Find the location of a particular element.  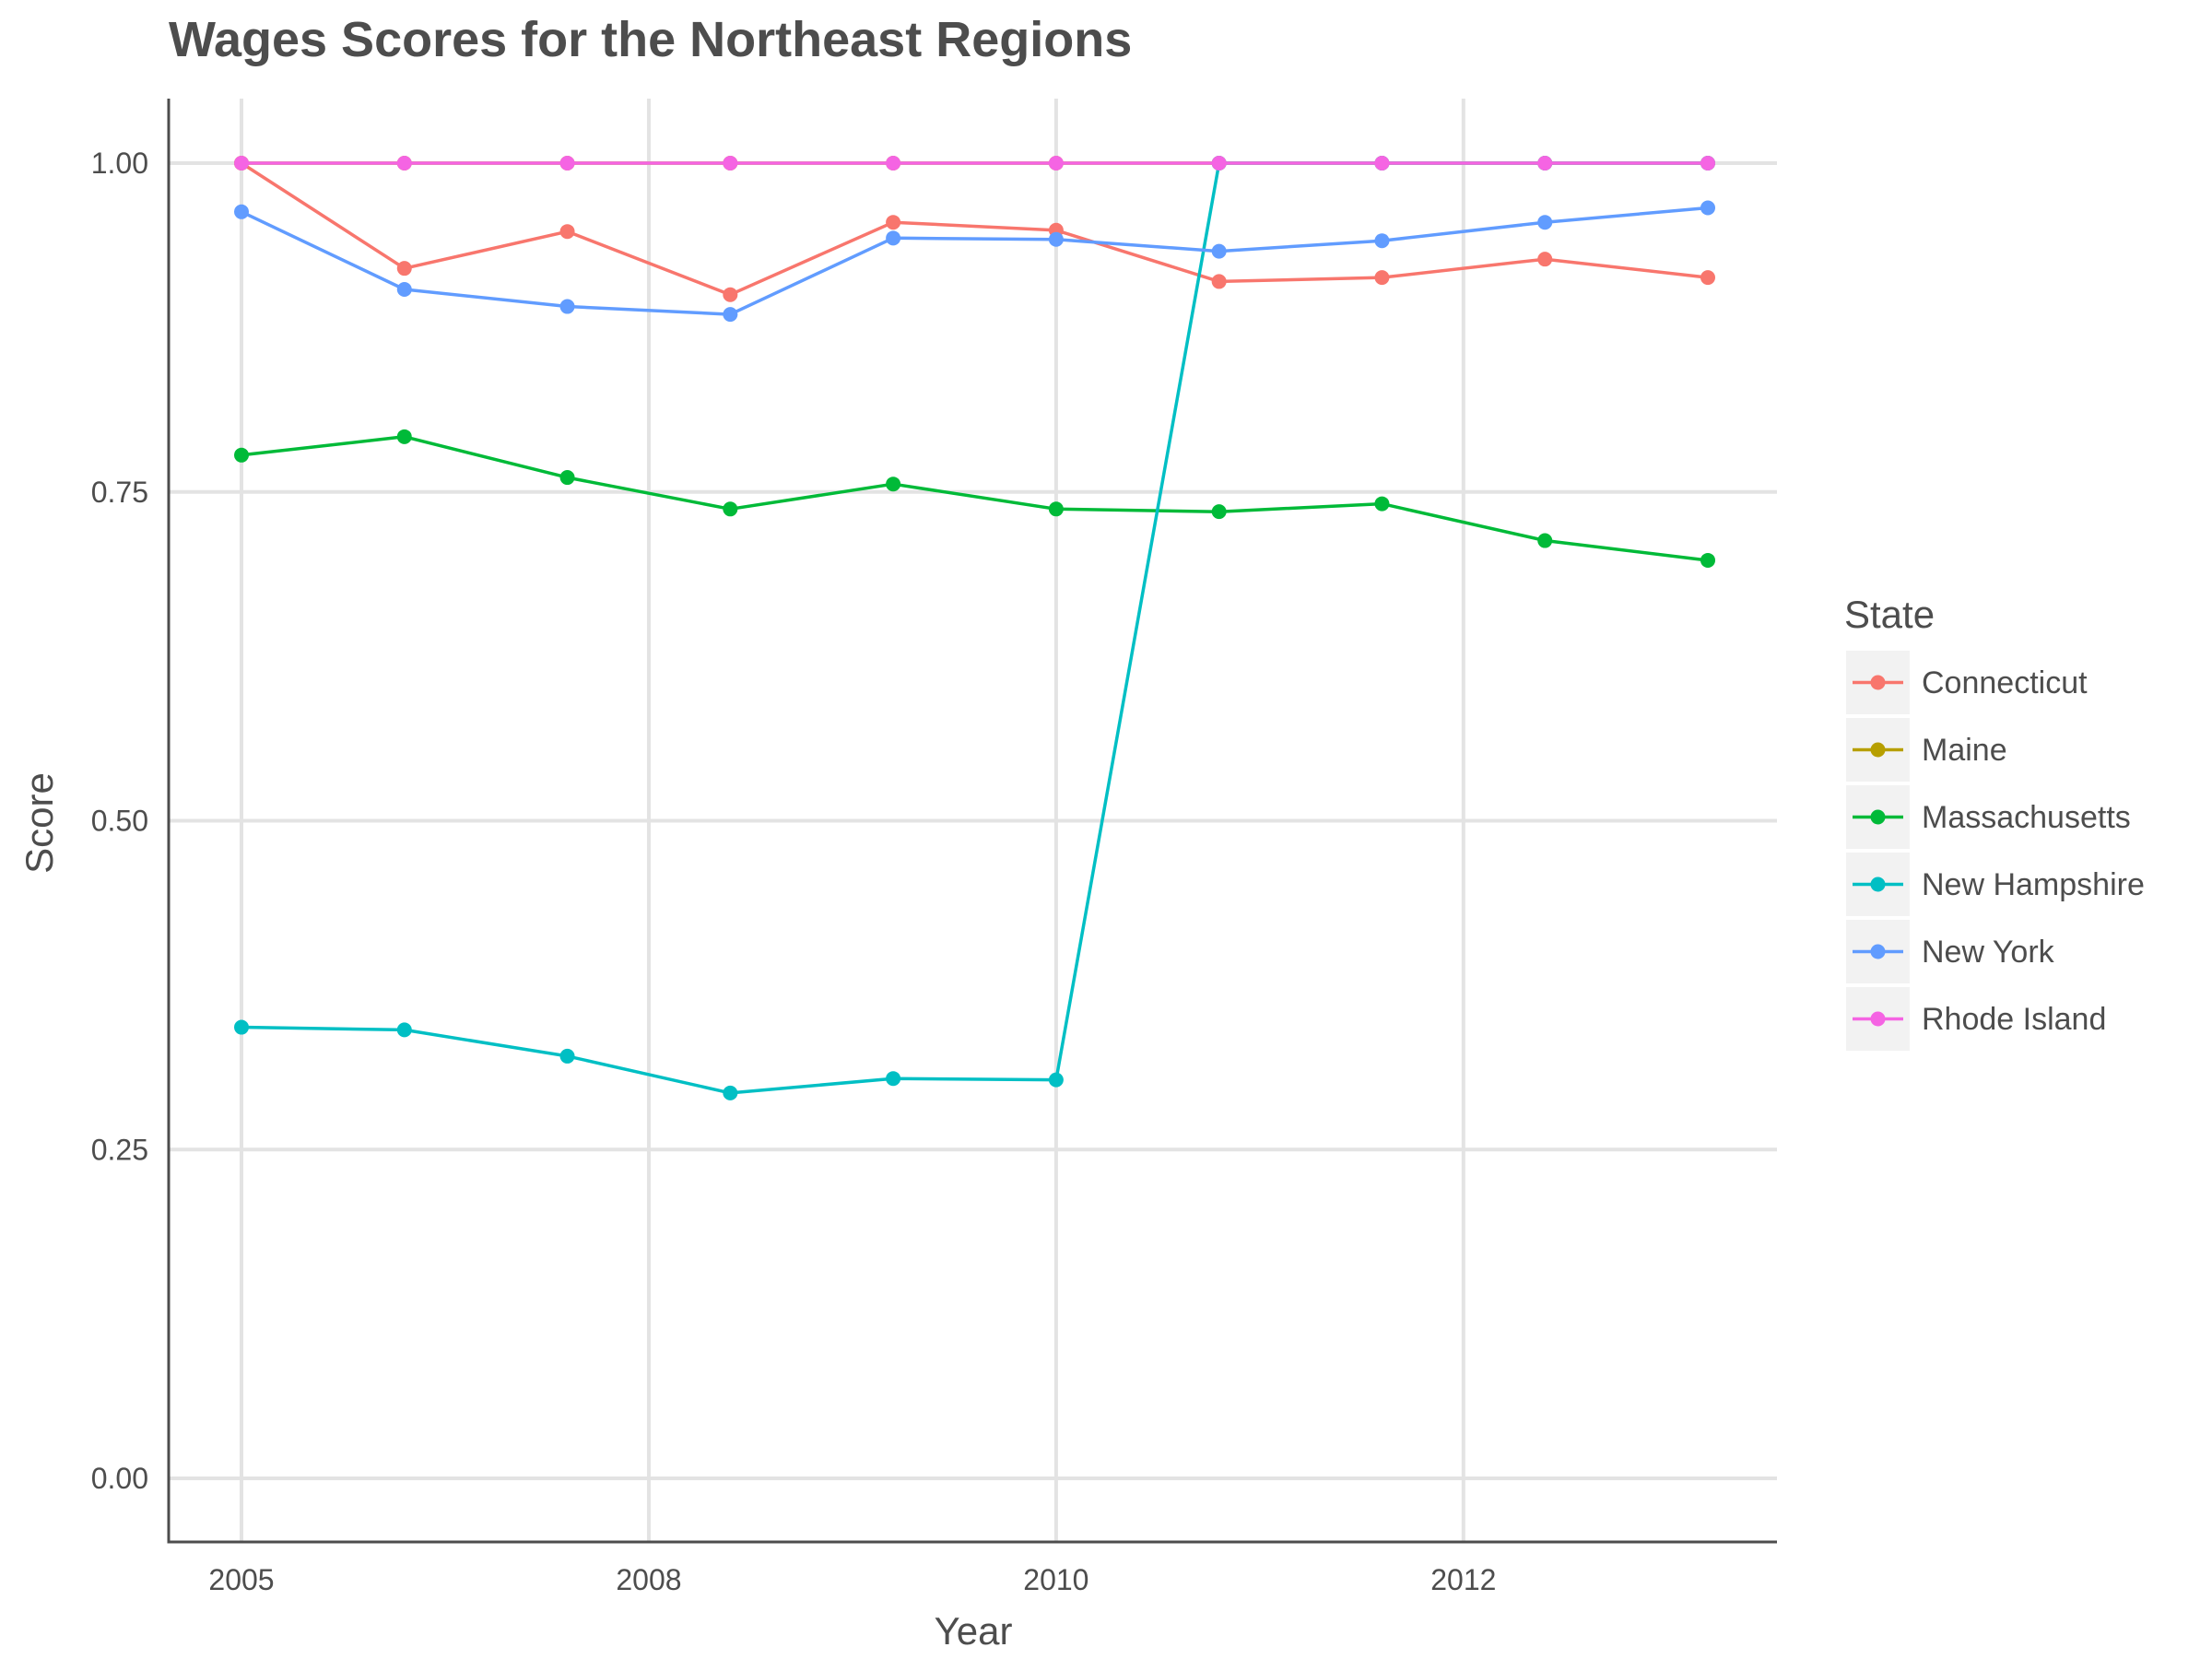

x-tick-label-0: 2005 is located at coordinates (241, 1579).